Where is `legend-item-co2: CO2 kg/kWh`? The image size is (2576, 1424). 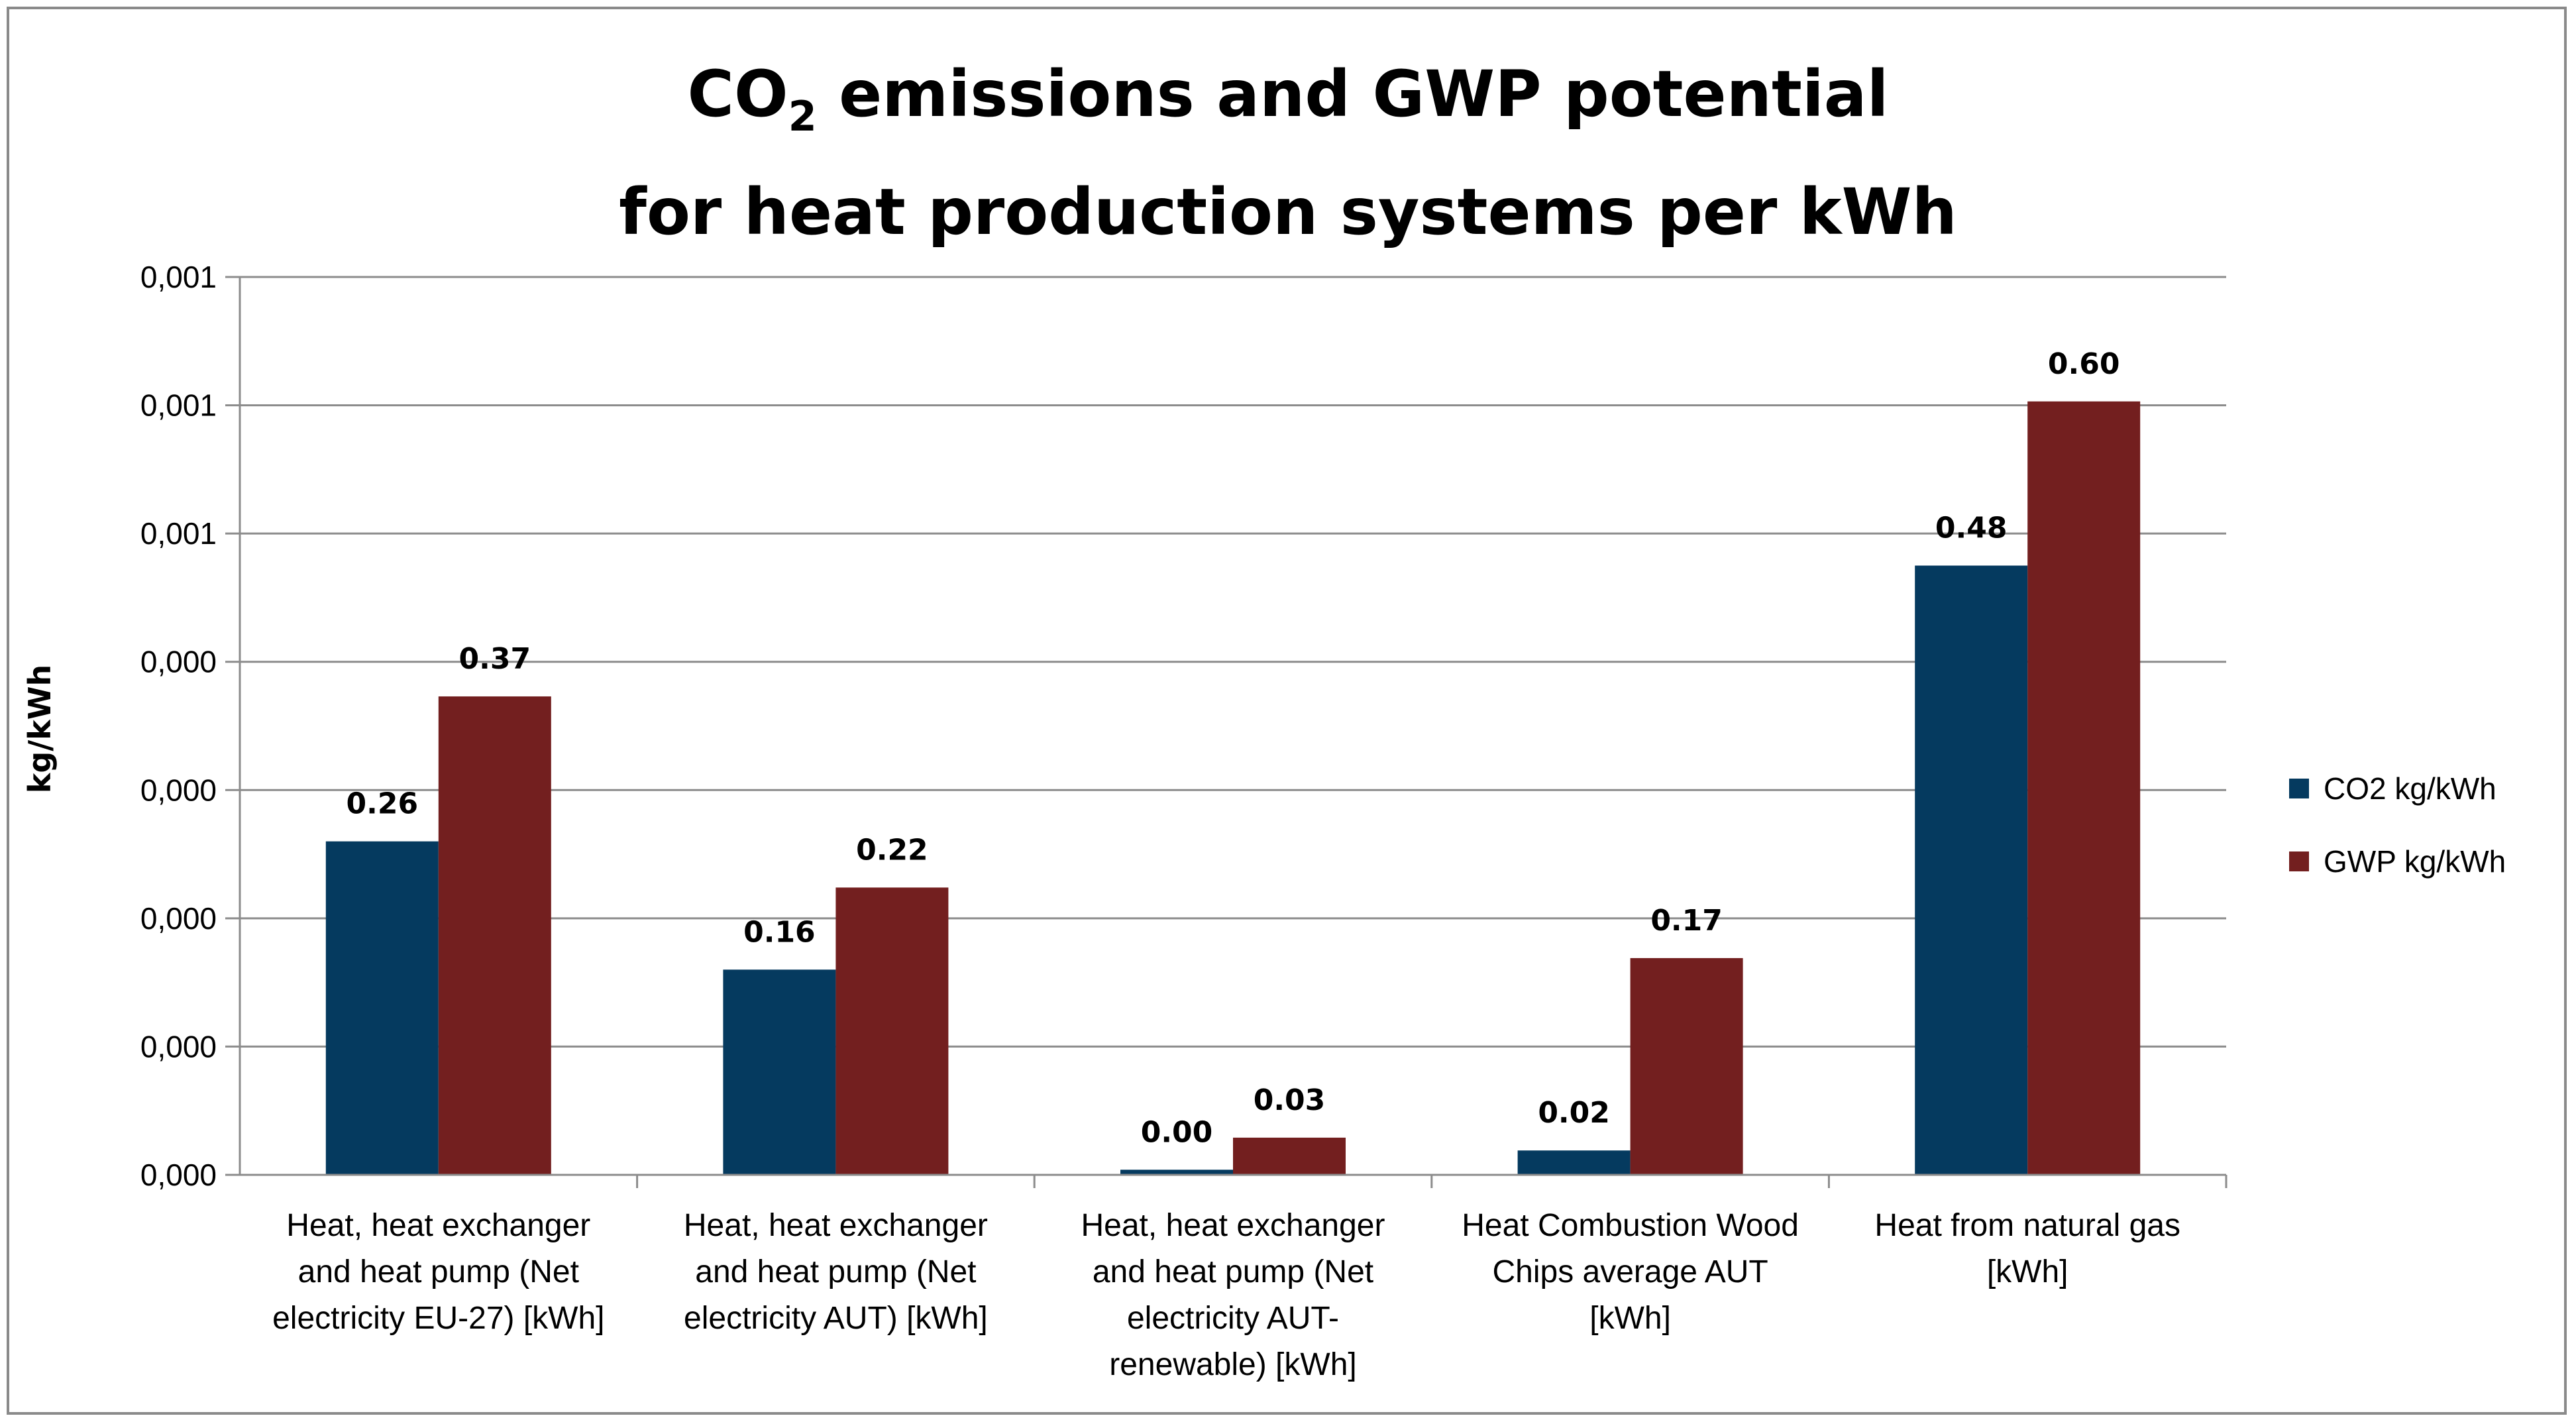
legend-item-co2: CO2 kg/kWh is located at coordinates (2397, 788).